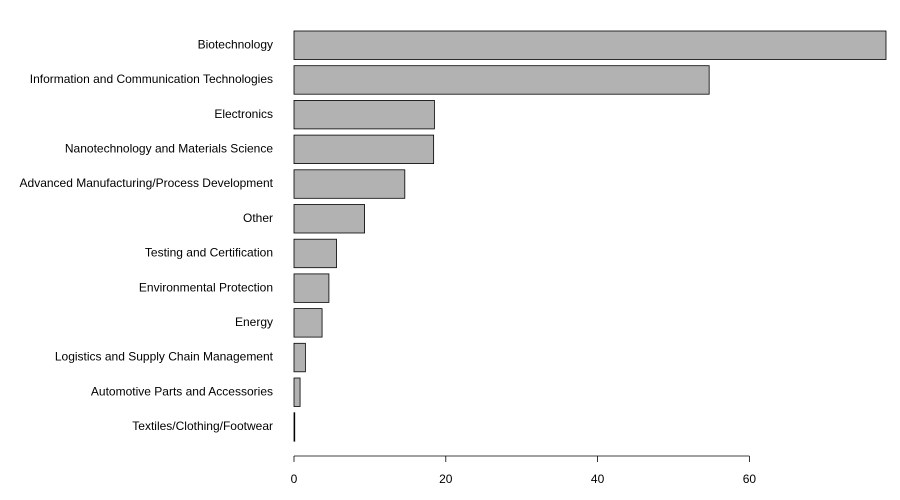 Image resolution: width=900 pixels, height=500 pixels. What do you see at coordinates (235, 44) in the screenshot?
I see `category-label: Biotechnology` at bounding box center [235, 44].